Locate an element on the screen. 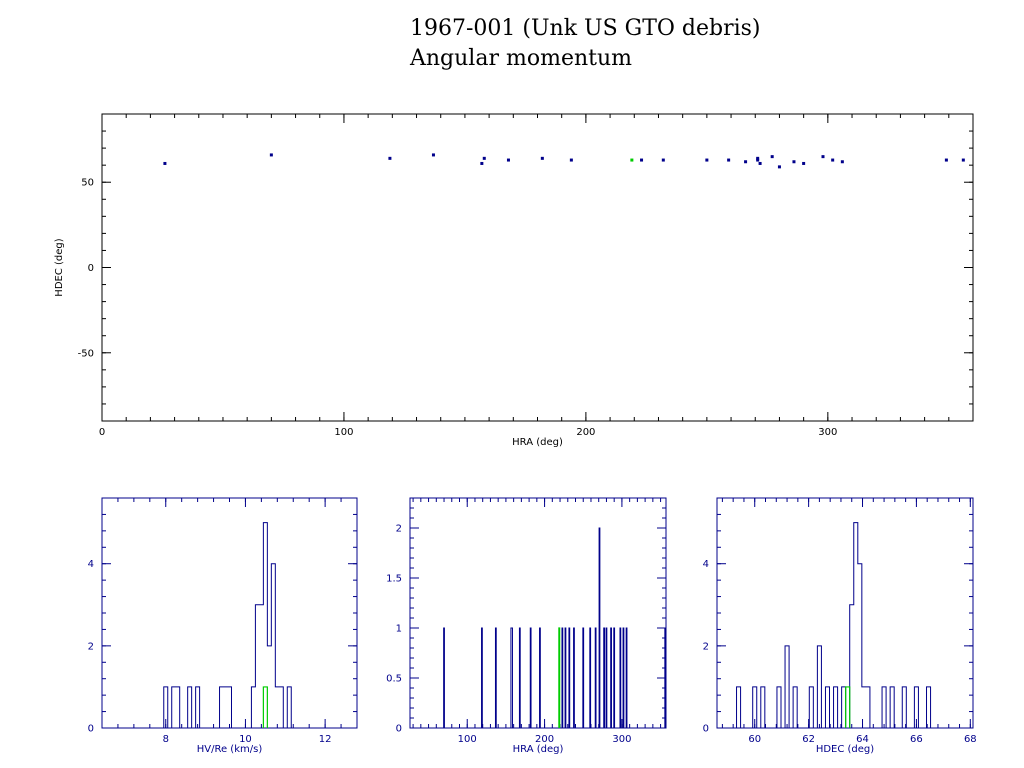  x-axis-label: HDEC (deg) is located at coordinates (845, 749).